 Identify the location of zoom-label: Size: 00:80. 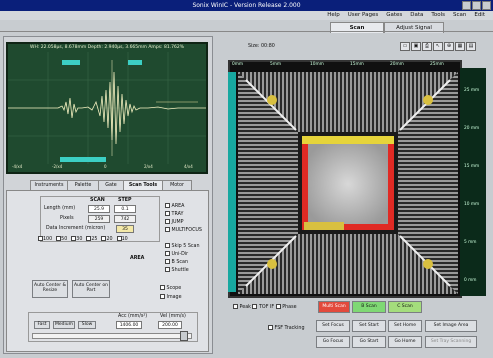
(261, 46).